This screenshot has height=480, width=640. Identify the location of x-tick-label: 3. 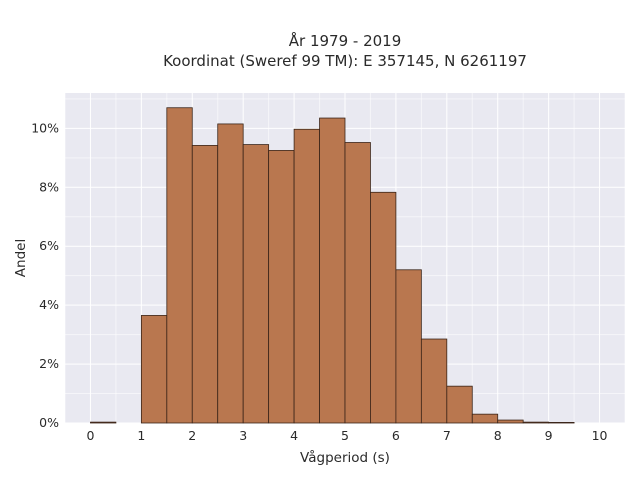
(243, 435).